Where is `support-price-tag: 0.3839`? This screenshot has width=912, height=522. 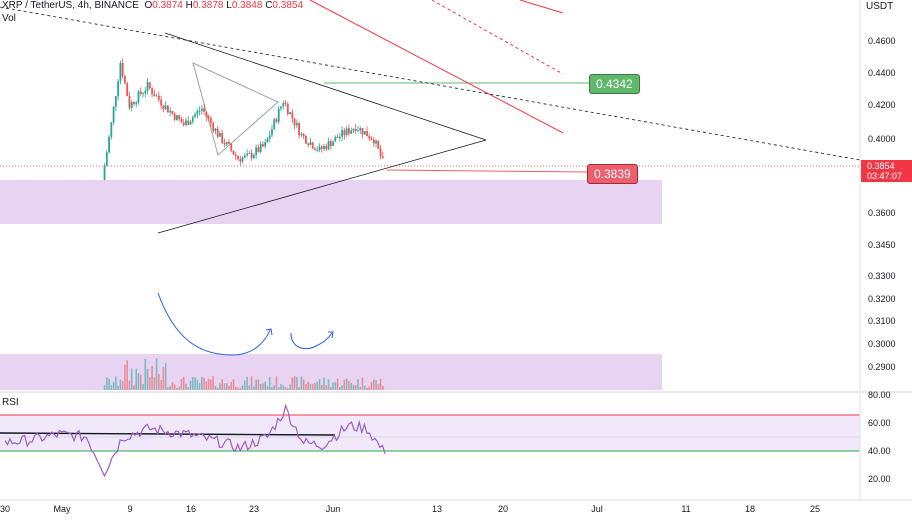
support-price-tag: 0.3839 is located at coordinates (612, 174).